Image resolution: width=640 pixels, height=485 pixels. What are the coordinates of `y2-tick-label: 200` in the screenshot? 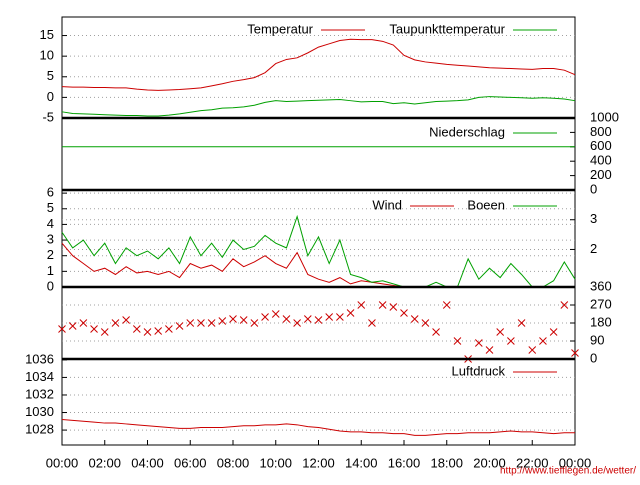 It's located at (601, 174).